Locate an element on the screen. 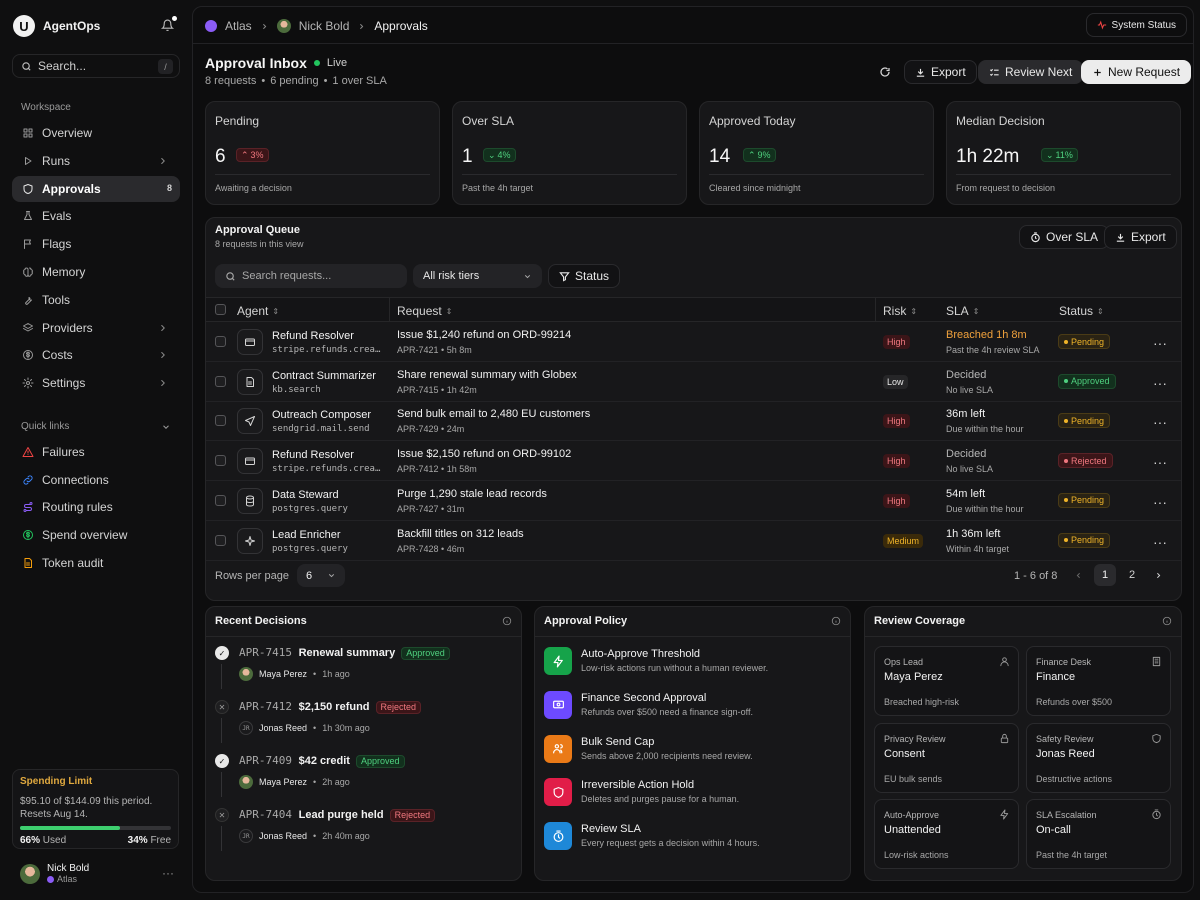  status-filter-button: Status is located at coordinates (584, 276).